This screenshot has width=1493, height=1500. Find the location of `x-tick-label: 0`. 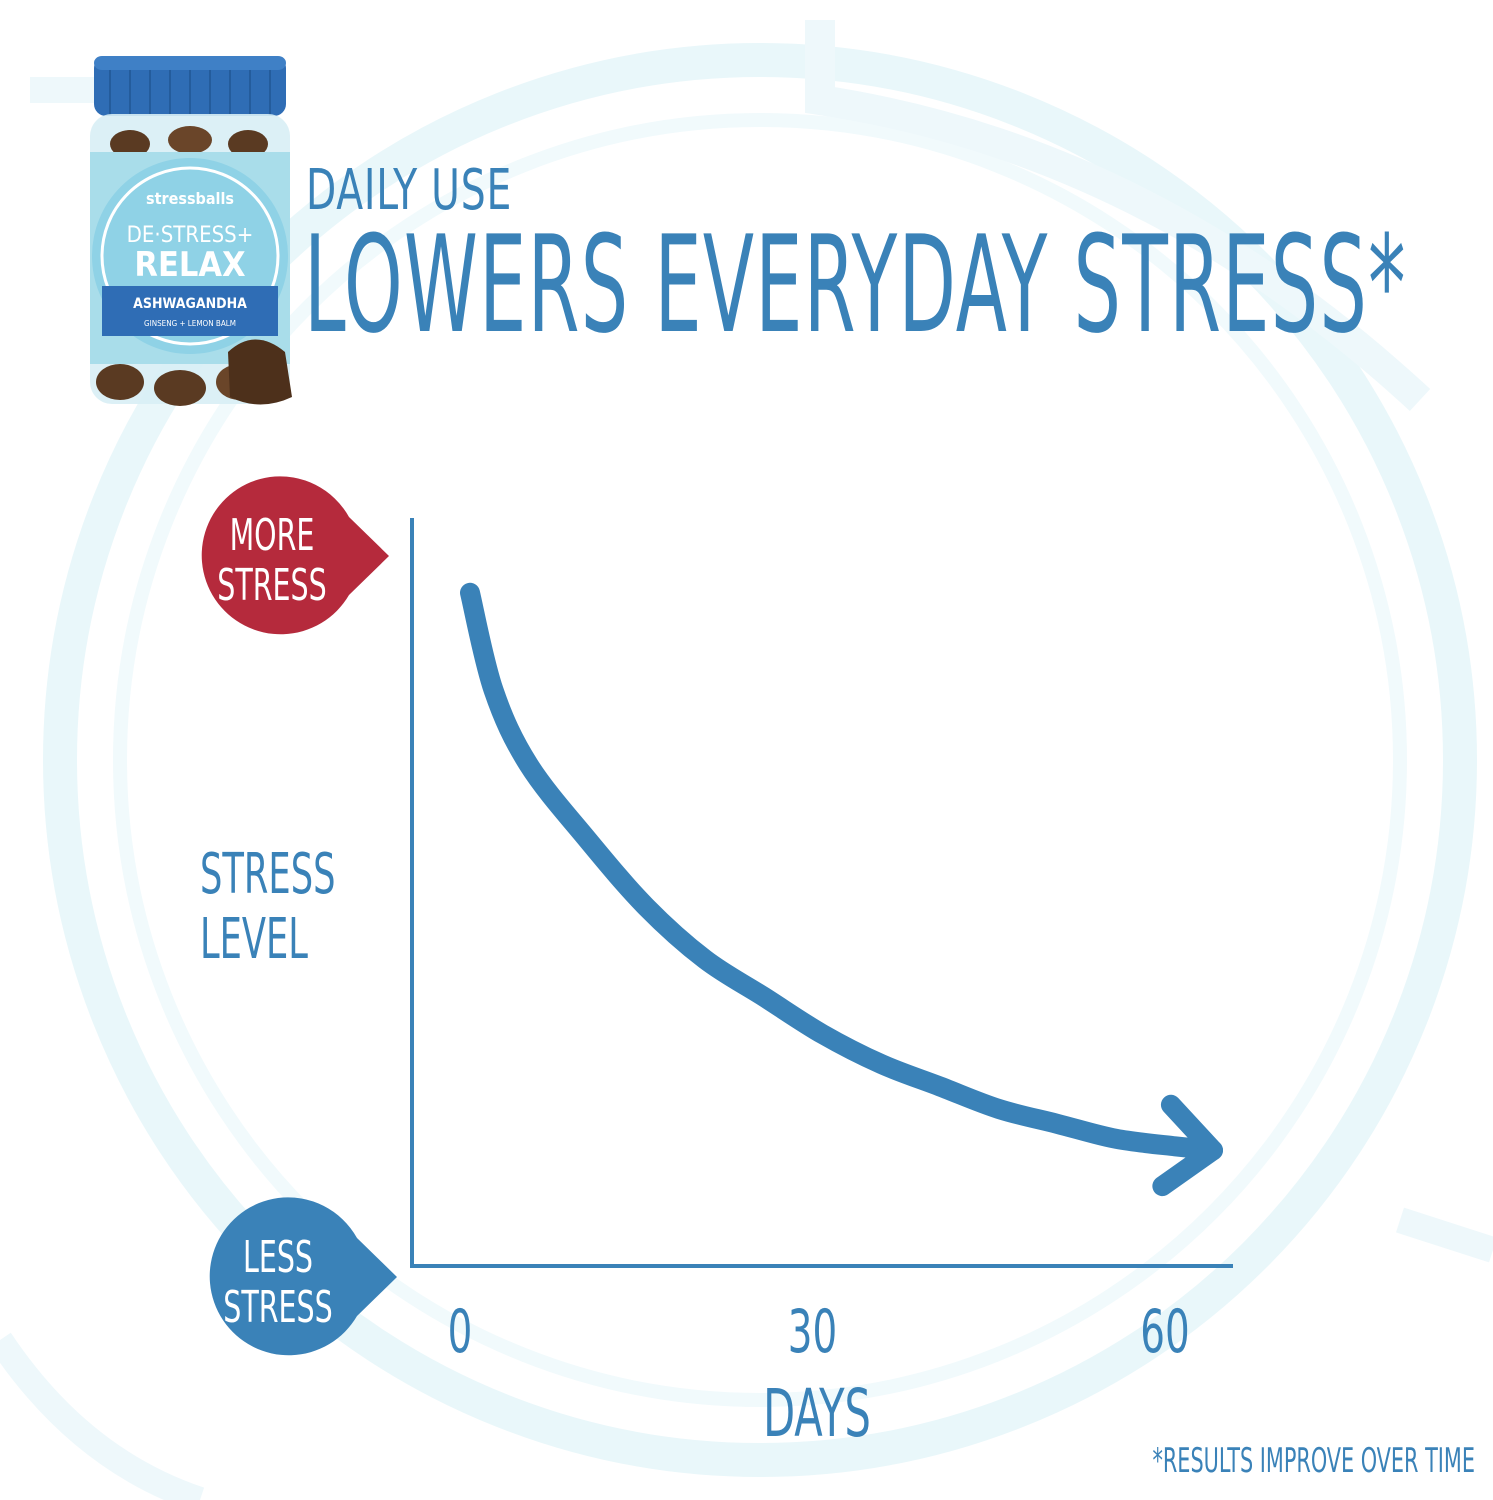

x-tick-label: 0 is located at coordinates (460, 1332).